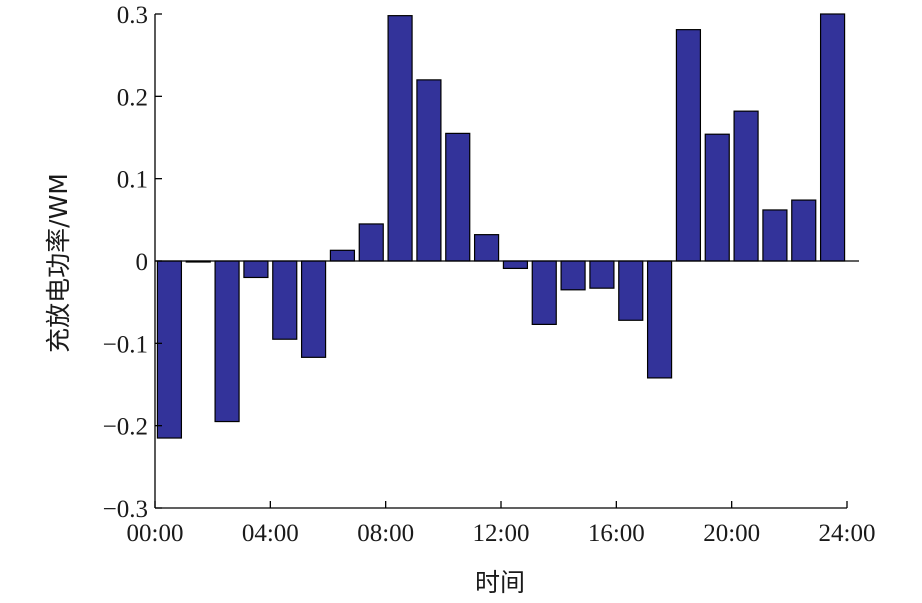 This screenshot has height=603, width=922. Describe the element at coordinates (155, 533) in the screenshot. I see `x-tick-label: 00:00` at that location.